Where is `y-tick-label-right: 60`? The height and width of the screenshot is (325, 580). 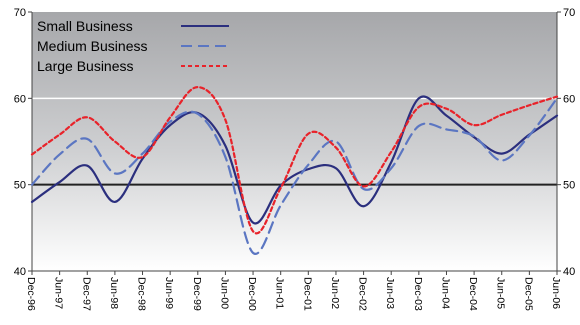
y-tick-label-right: 60 is located at coordinates (569, 99).